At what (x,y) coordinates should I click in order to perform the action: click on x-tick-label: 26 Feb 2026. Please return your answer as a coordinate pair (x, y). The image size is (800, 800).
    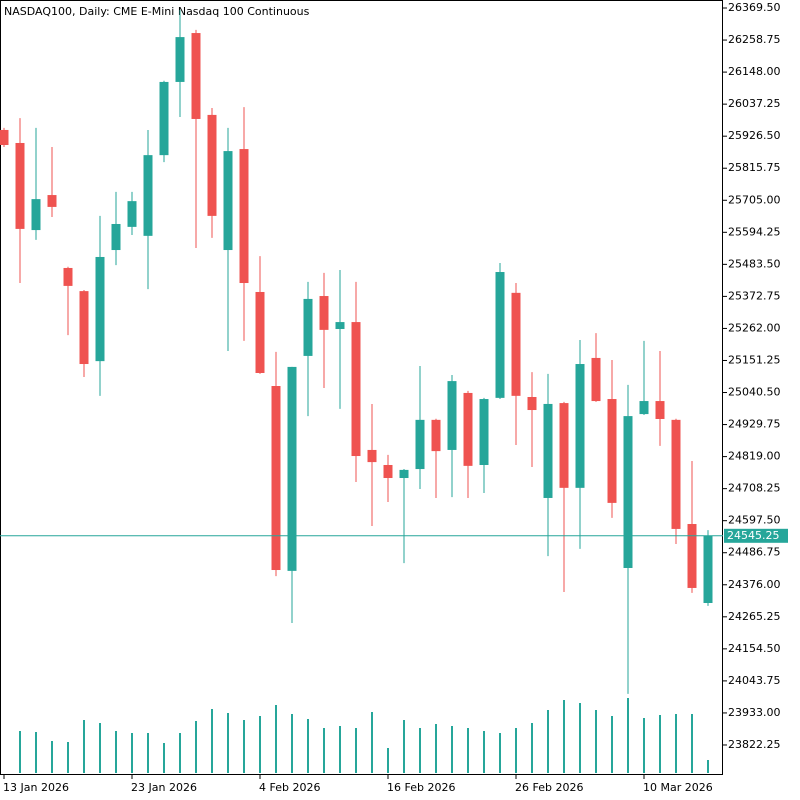
    Looking at the image, I should click on (549, 787).